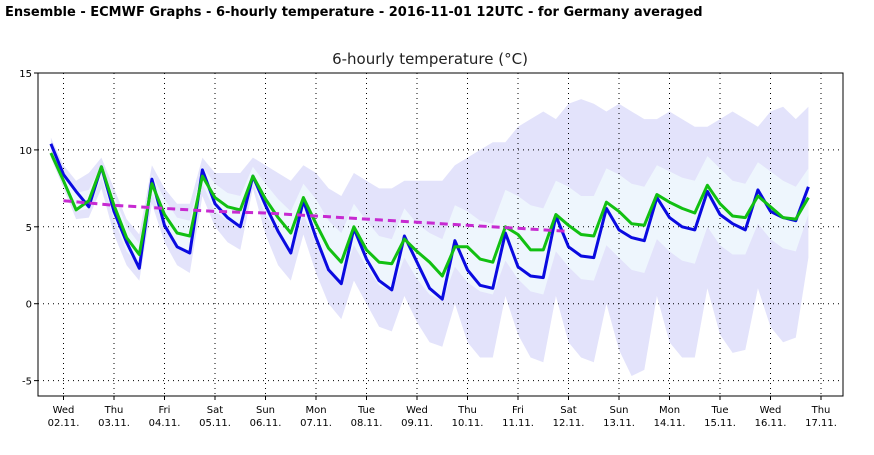  What do you see at coordinates (619, 423) in the screenshot?
I see `xtick-date-label: 13.11.` at bounding box center [619, 423].